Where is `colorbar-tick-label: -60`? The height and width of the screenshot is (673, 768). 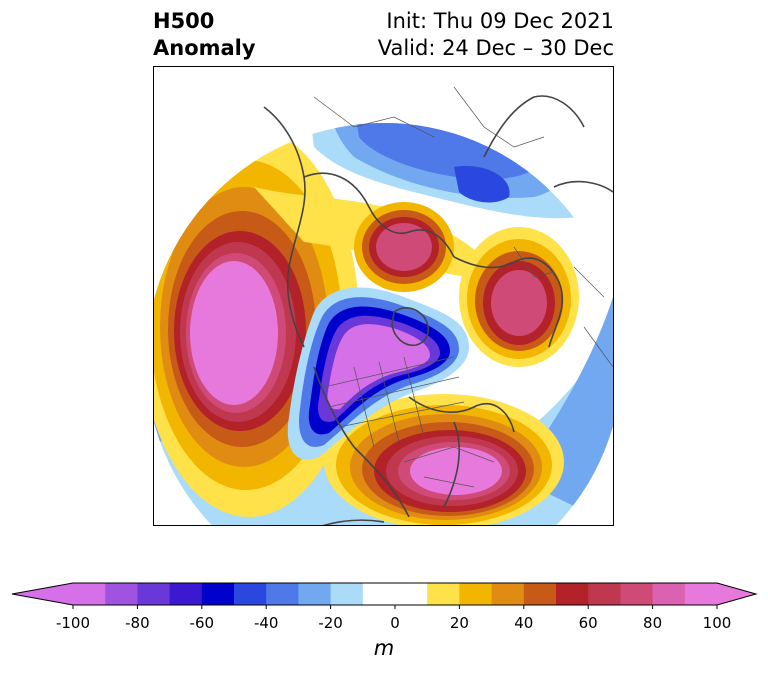
colorbar-tick-label: -60 is located at coordinates (202, 623).